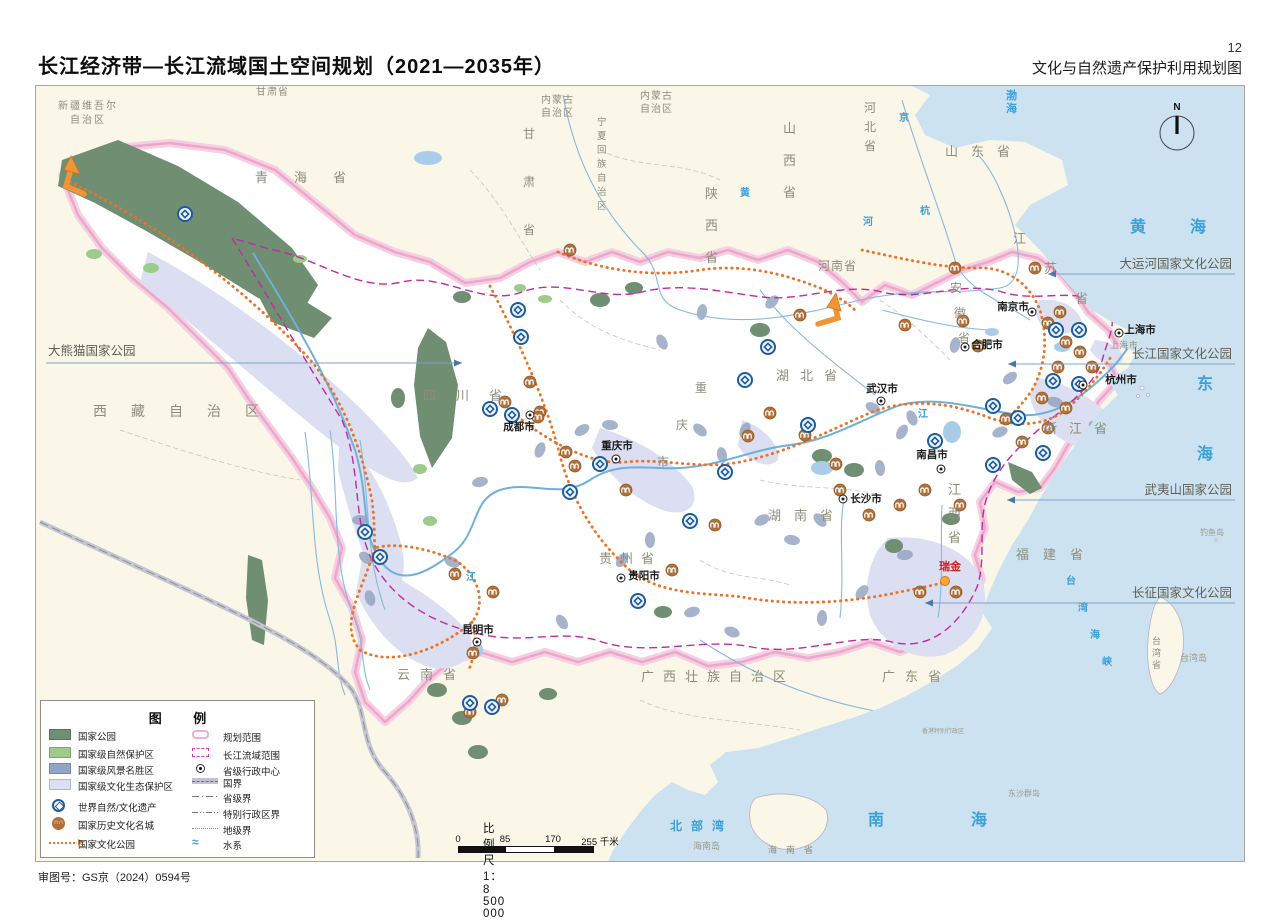 The image size is (1280, 920). Describe the element at coordinates (943, 731) in the screenshot. I see `geo-label: 香港特别行政区` at that location.